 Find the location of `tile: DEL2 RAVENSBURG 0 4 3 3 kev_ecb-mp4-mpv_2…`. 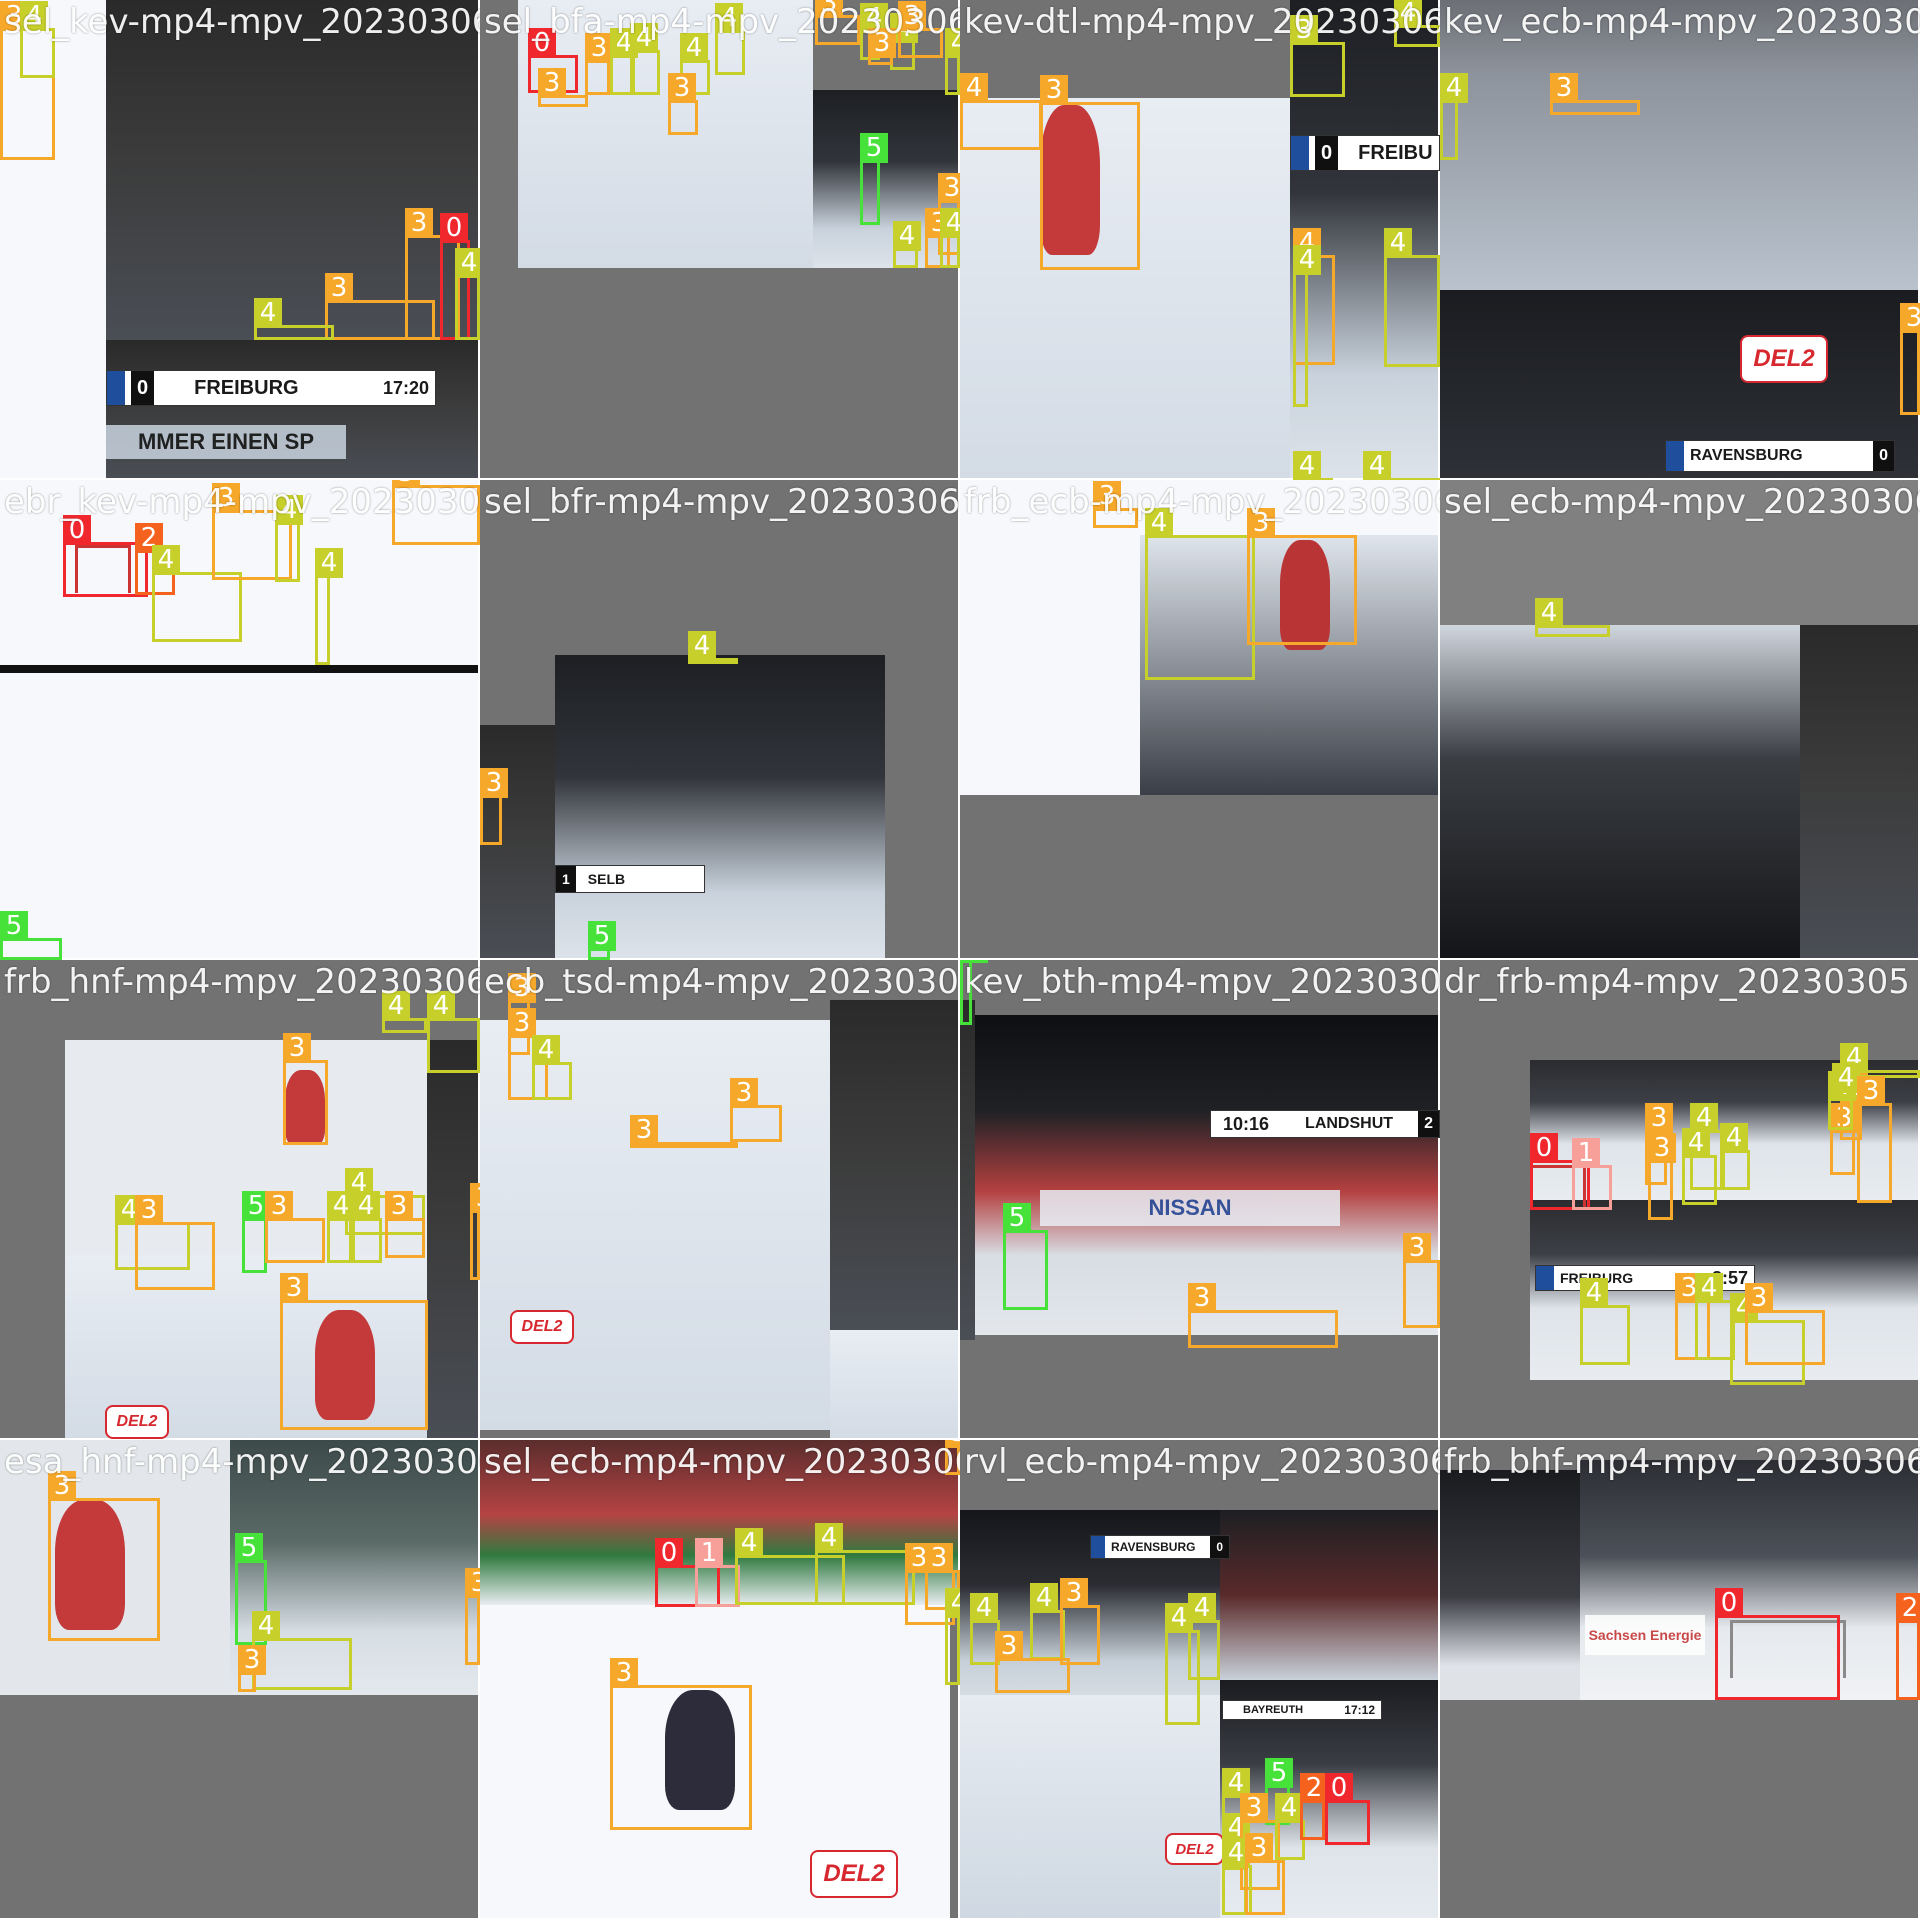

tile: DEL2 RAVENSBURG 0 4 3 3 kev_ecb-mp4-mpv_2… is located at coordinates (1680, 240).